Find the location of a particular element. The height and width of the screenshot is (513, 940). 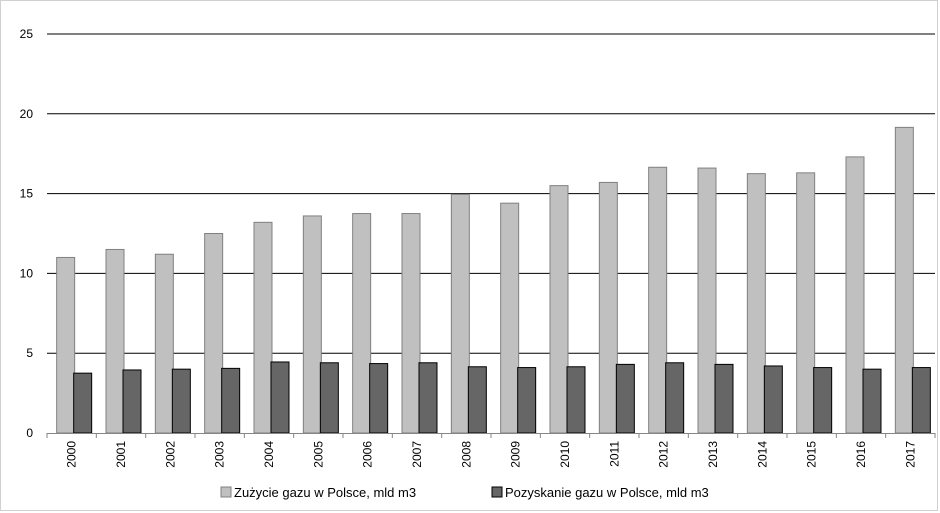

y-tick-label: 20 is located at coordinates (27, 114).